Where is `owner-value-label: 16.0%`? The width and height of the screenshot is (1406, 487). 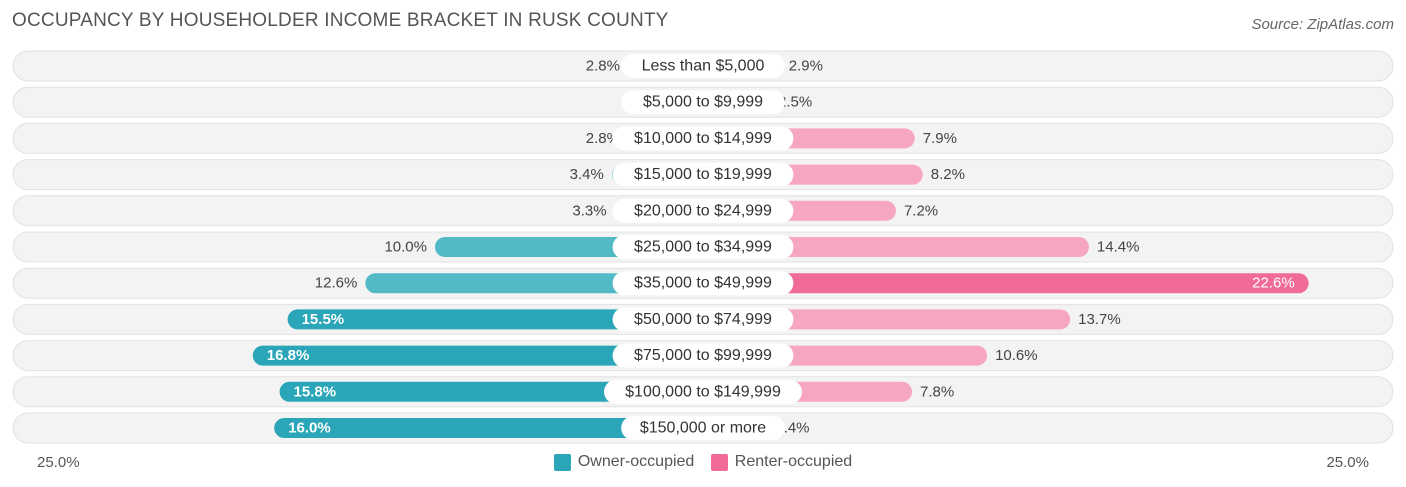 owner-value-label: 16.0% is located at coordinates (309, 428).